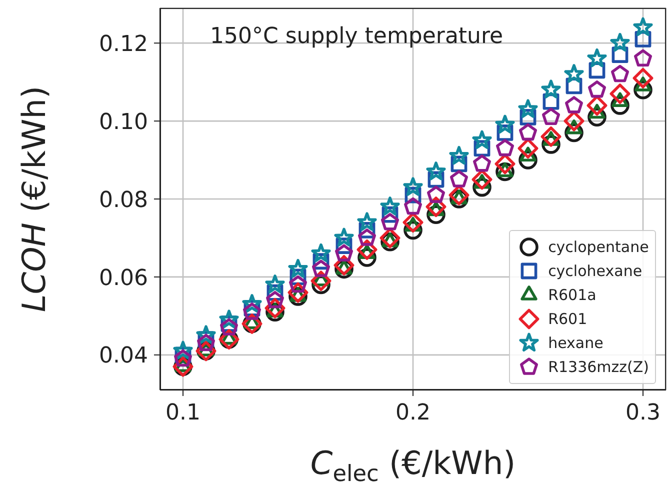 This screenshot has height=486, width=670. What do you see at coordinates (598, 367) in the screenshot?
I see `legend-label: R1336mzz(Z)` at bounding box center [598, 367].